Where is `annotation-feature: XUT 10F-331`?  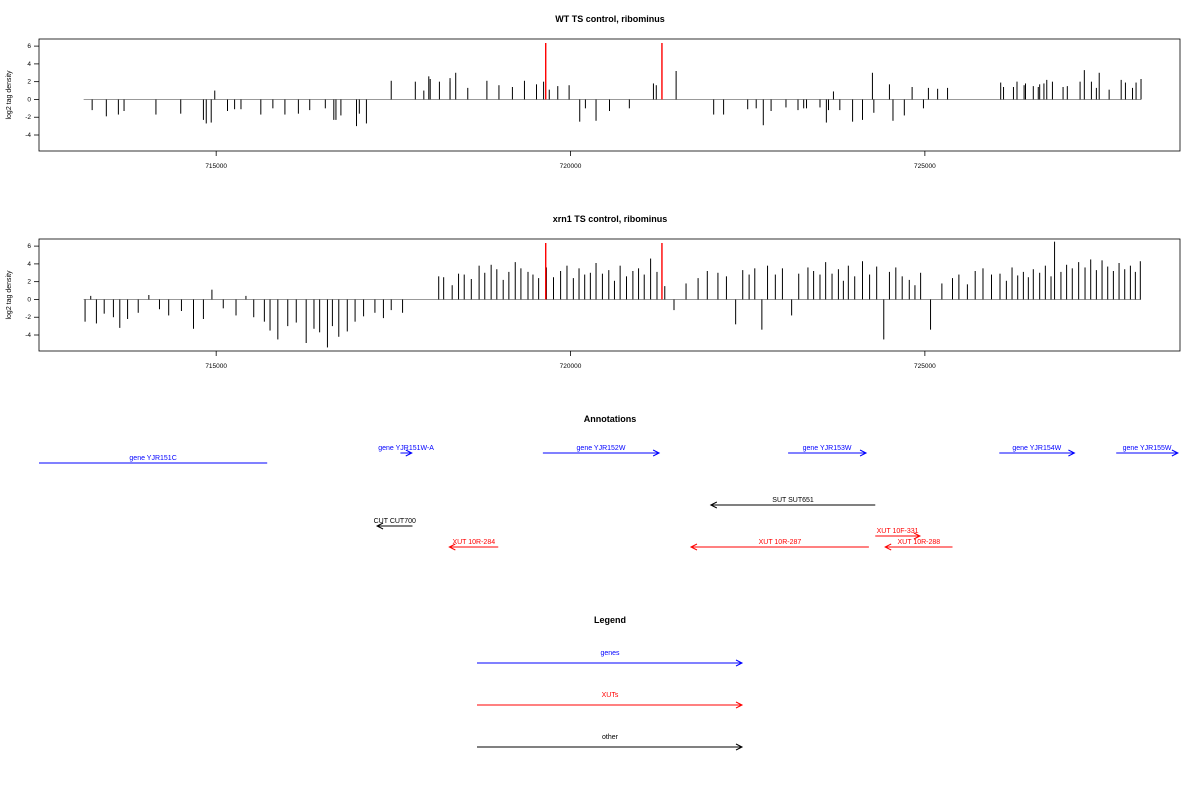
annotation-feature: XUT 10F-331 is located at coordinates (898, 534).